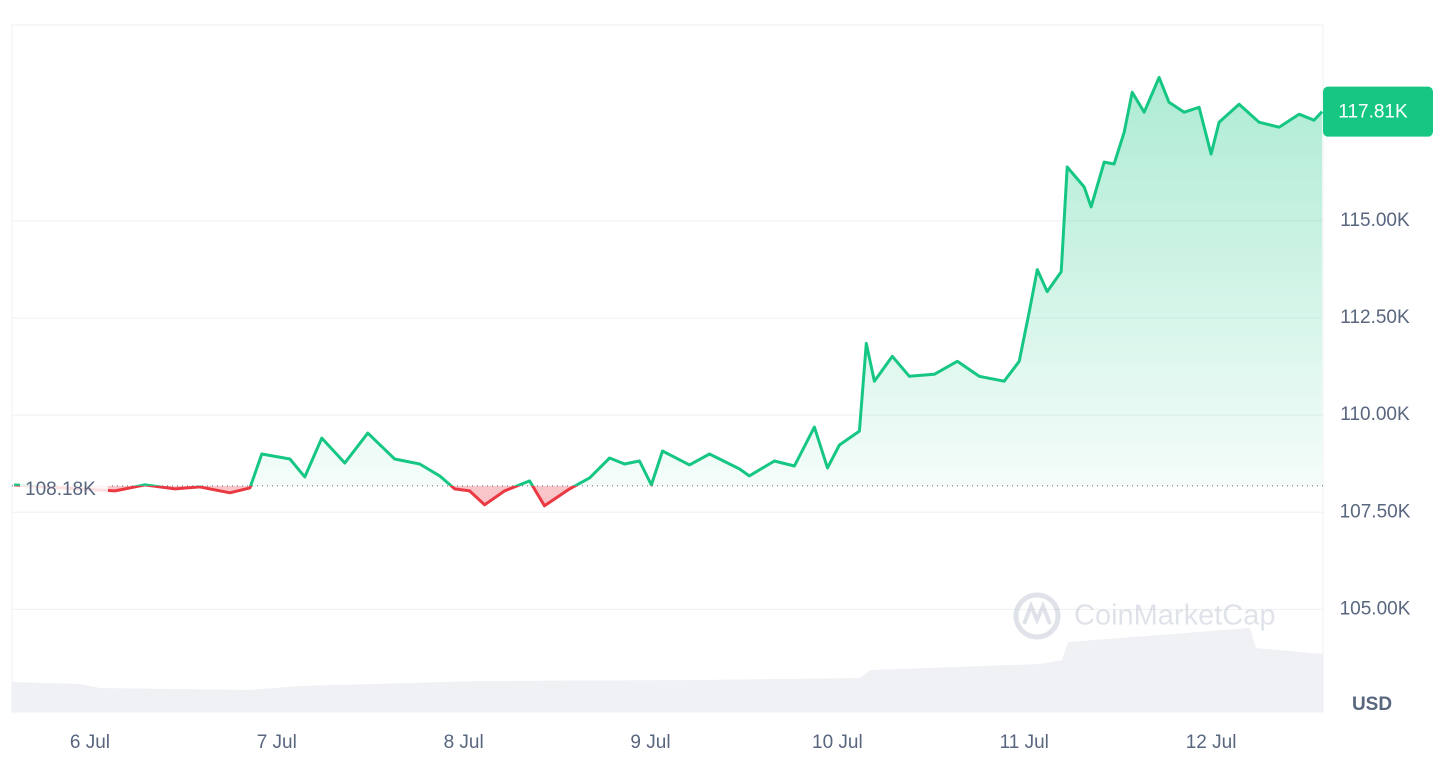  Describe the element at coordinates (1373, 112) in the screenshot. I see `current-price-label: 117.81K` at that location.